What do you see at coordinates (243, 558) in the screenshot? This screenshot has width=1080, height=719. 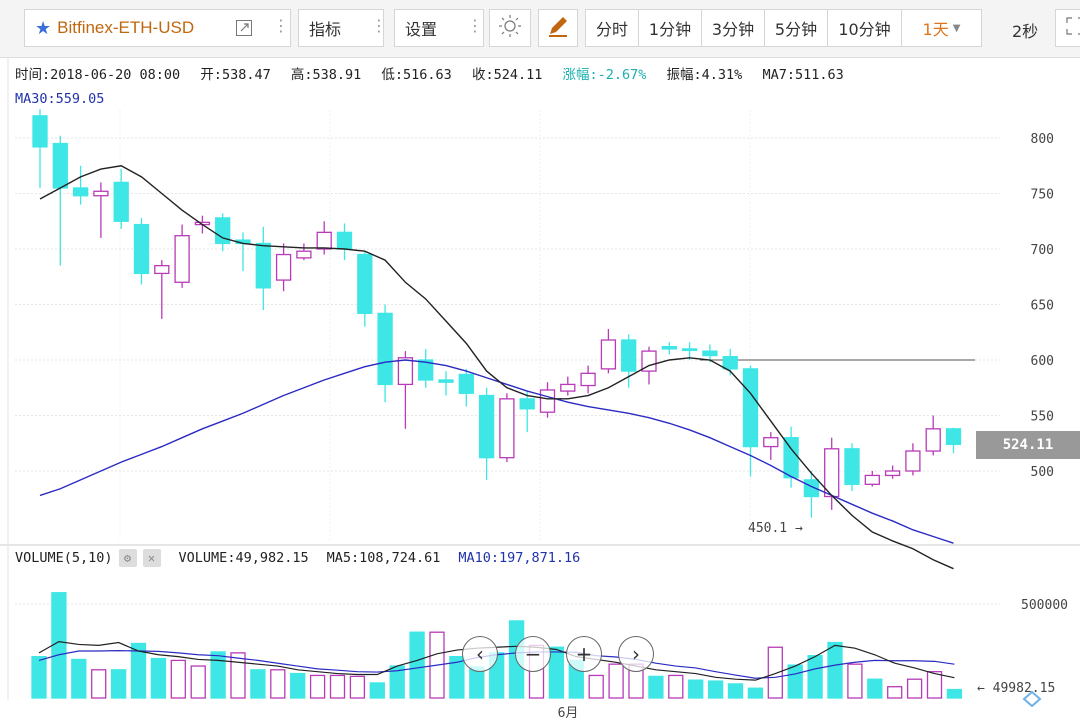 I see `volume-value: VOLUME:49,982.15` at bounding box center [243, 558].